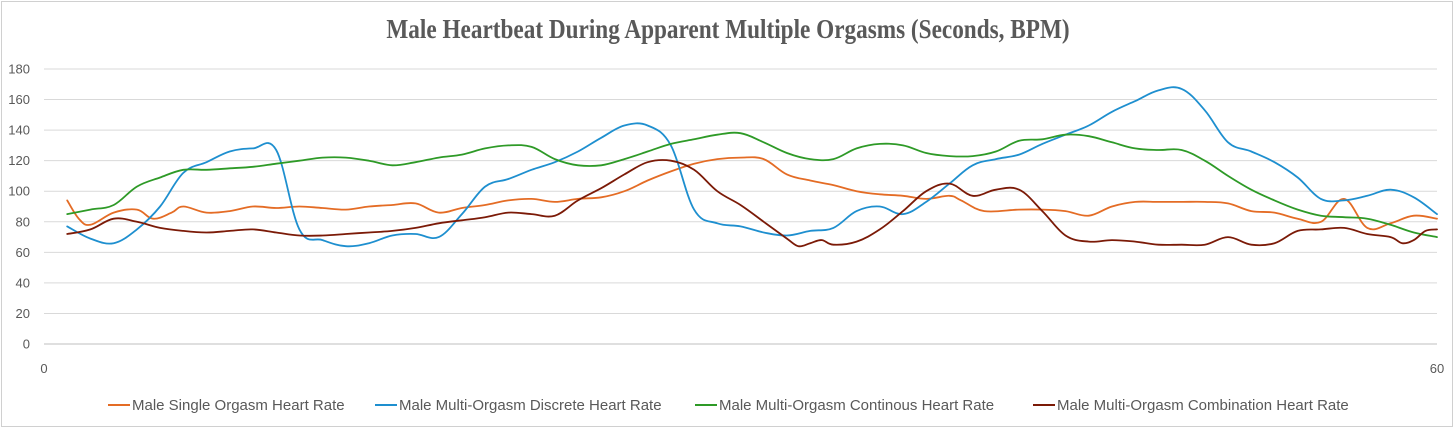 The image size is (1456, 430). What do you see at coordinates (23, 282) in the screenshot?
I see `y-tick-label: 40` at bounding box center [23, 282].